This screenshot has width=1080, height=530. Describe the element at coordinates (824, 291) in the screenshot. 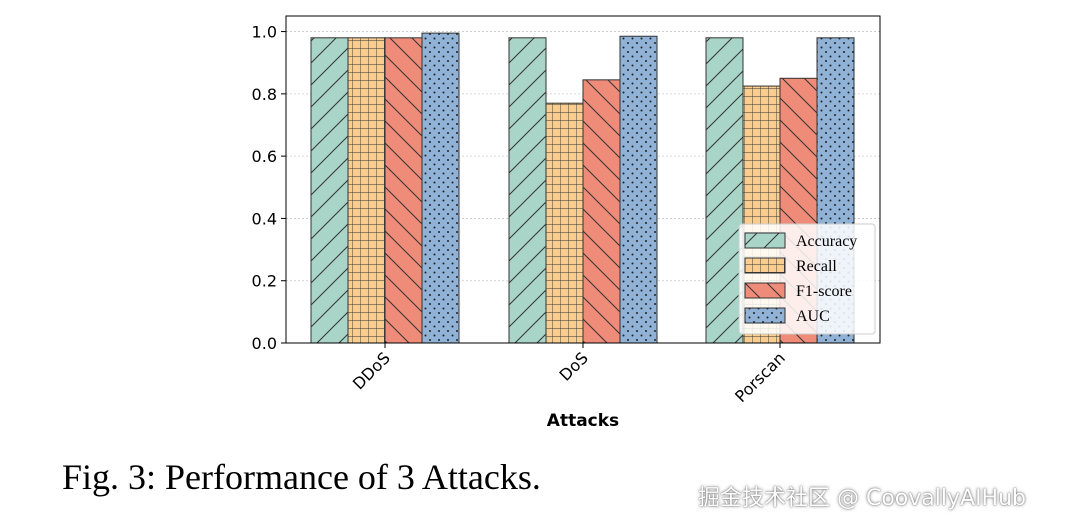

I see `legend-label: F1-score` at that location.